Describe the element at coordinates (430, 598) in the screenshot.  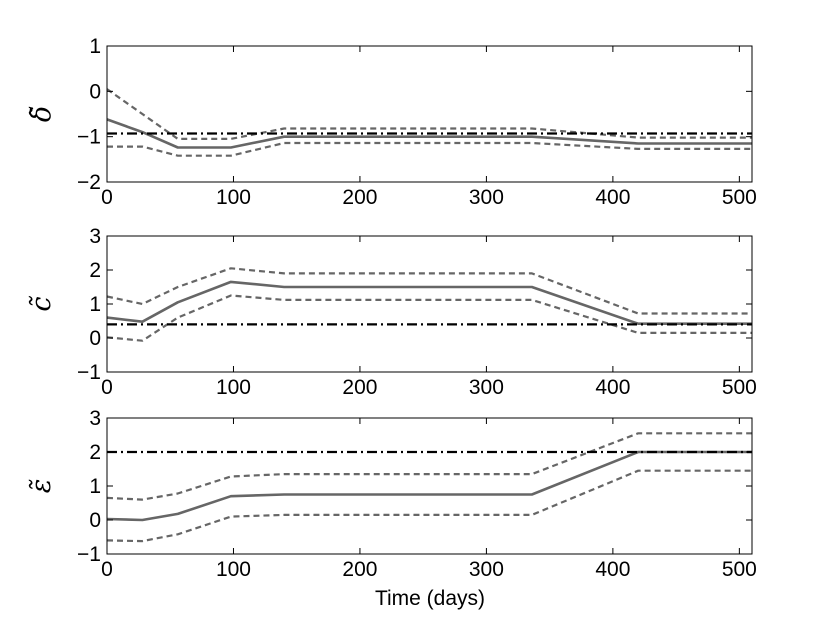
I see `x-axis-label: Time (days)` at that location.